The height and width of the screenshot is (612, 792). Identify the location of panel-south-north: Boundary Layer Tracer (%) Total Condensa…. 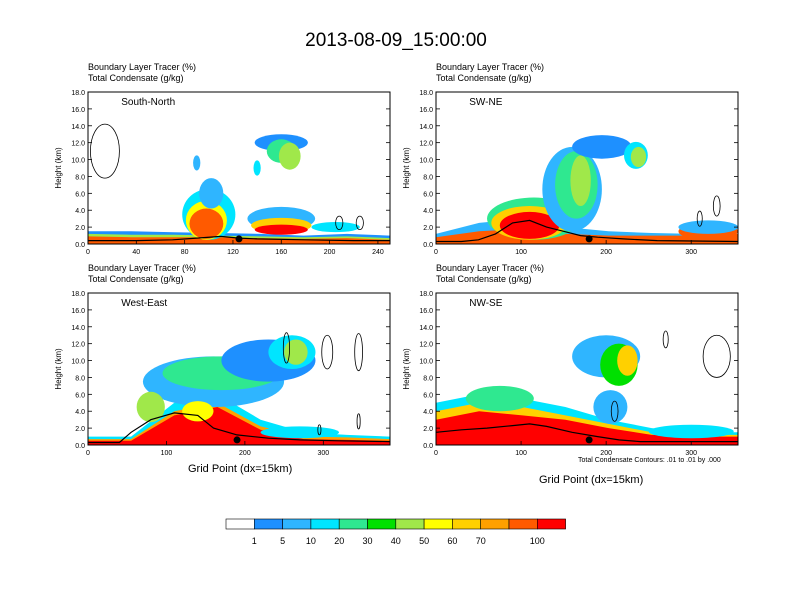
(222, 159).